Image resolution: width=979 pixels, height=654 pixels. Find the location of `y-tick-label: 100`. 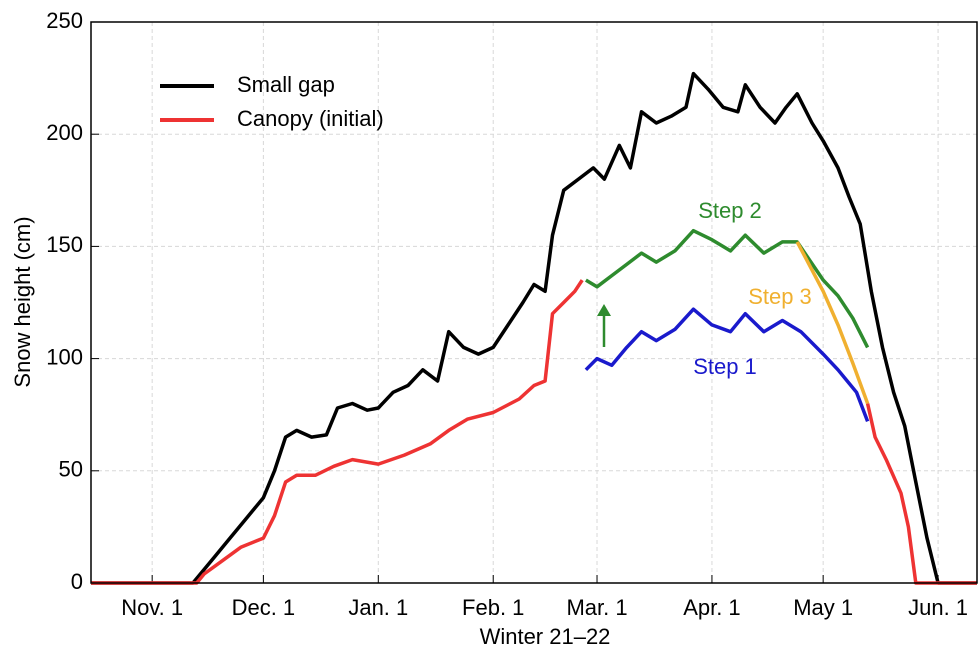

y-tick-label: 100 is located at coordinates (64, 356).